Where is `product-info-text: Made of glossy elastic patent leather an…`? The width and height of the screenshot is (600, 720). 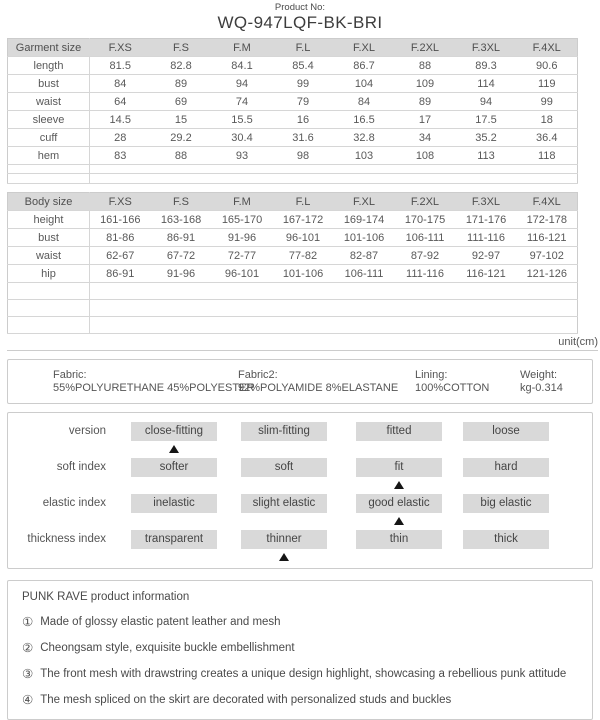 product-info-text: Made of glossy elastic patent leather an… is located at coordinates (160, 621).